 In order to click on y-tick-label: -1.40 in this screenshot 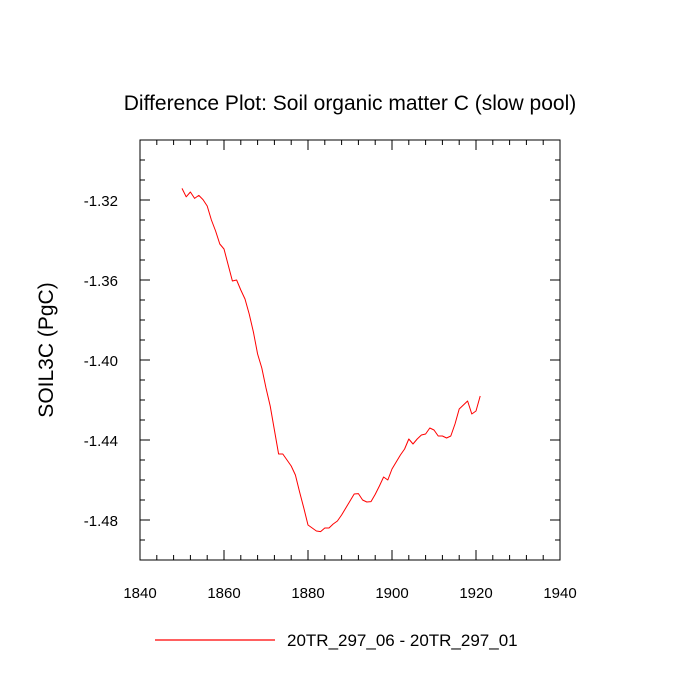, I will do `click(101, 361)`.